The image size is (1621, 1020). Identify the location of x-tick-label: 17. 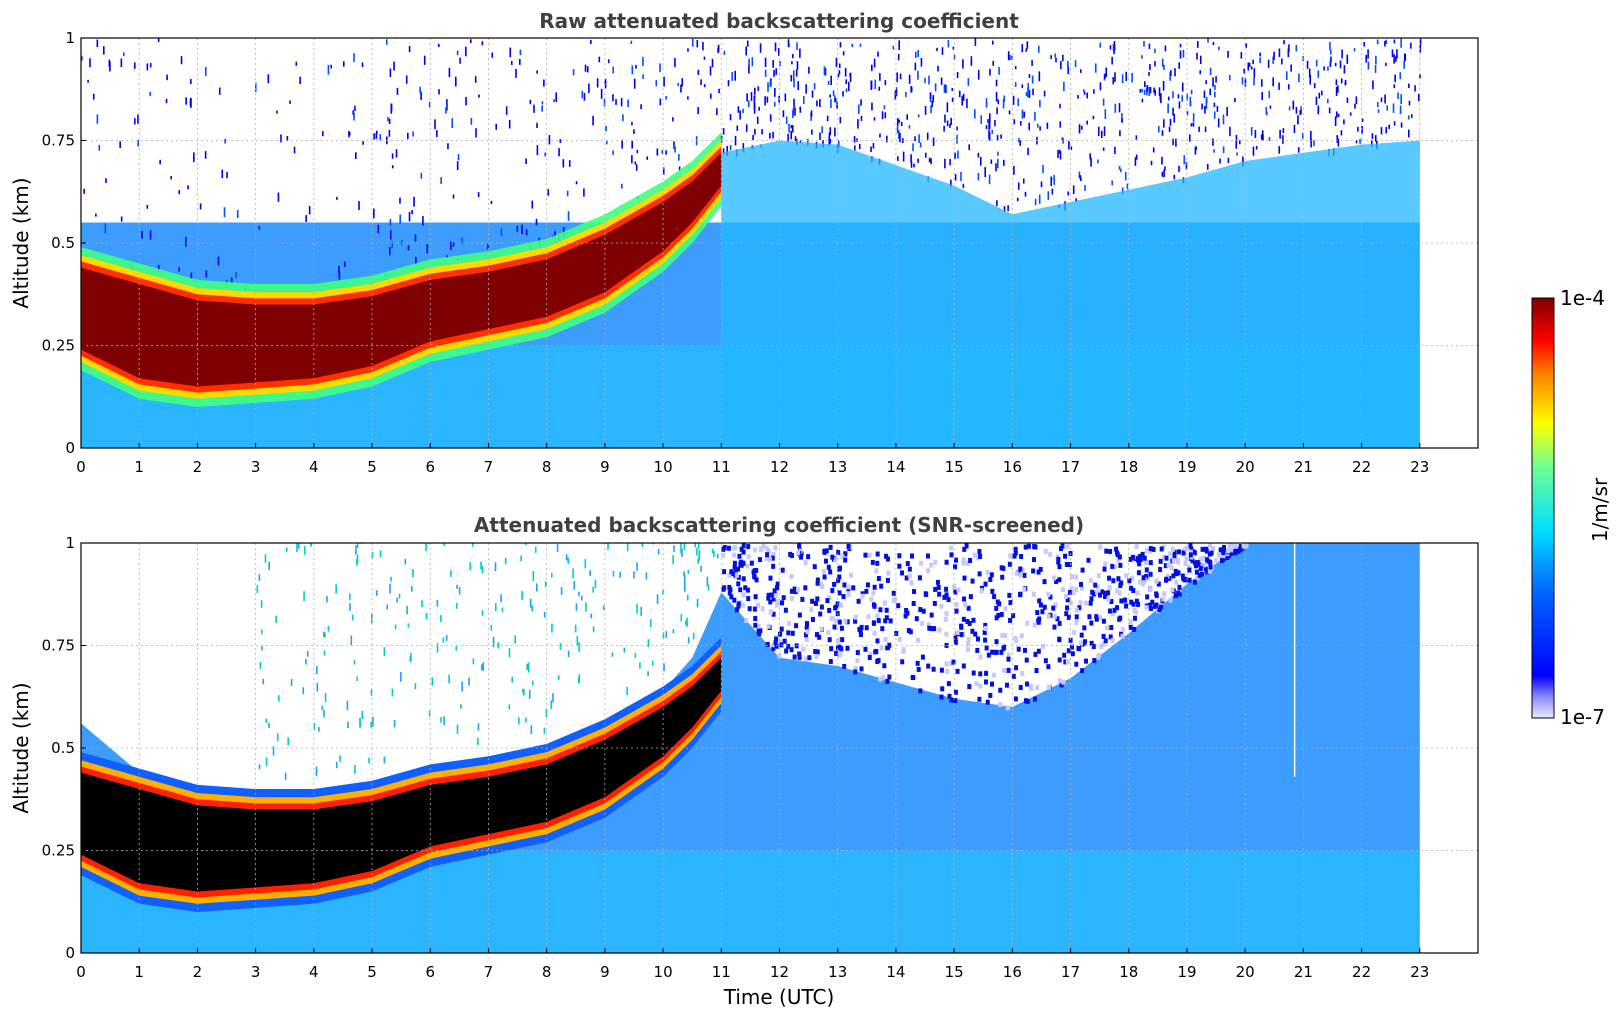
(1070, 972).